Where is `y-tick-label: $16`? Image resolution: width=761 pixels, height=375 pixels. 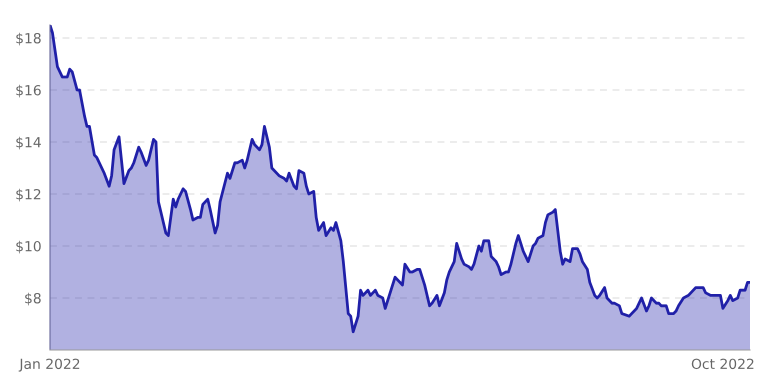 y-tick-label: $16 is located at coordinates (28, 91).